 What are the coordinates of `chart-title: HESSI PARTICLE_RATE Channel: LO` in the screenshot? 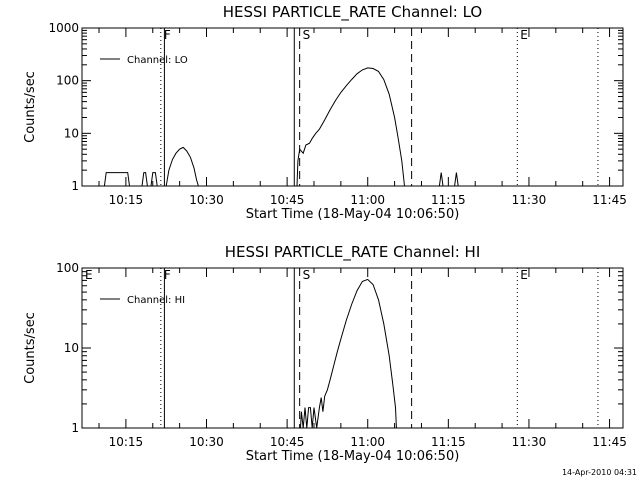 It's located at (352, 12).